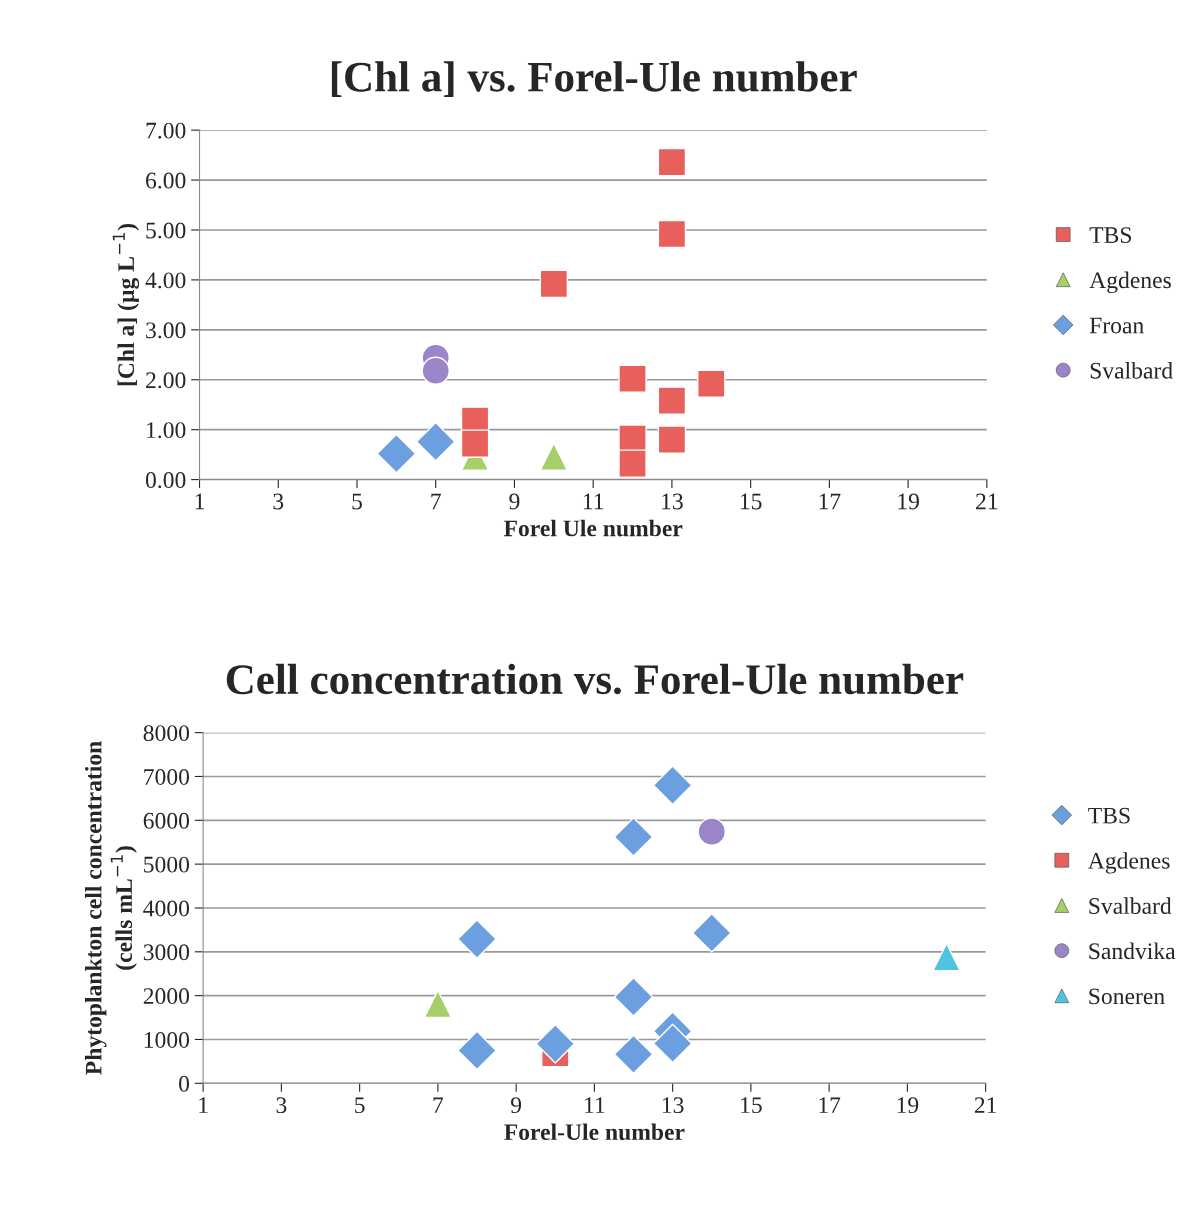 This screenshot has height=1205, width=1202. I want to click on legend-label: Soneren, so click(1127, 996).